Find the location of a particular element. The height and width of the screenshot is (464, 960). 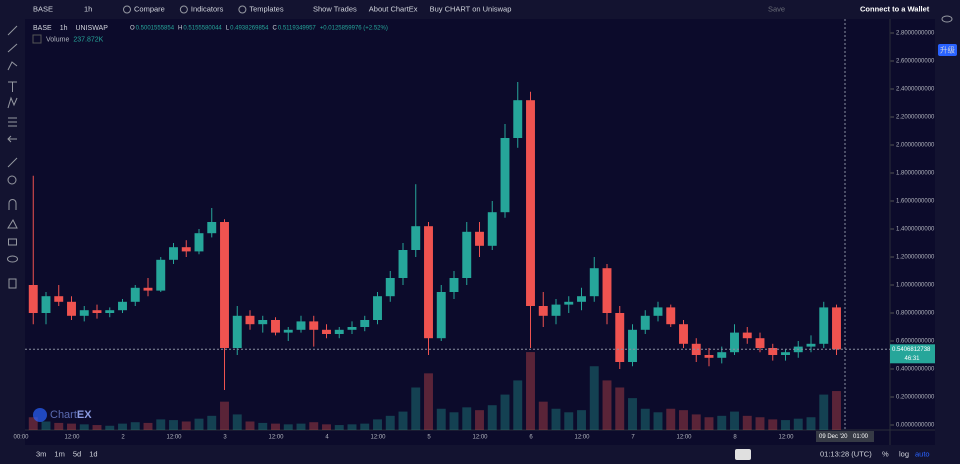

upgrade-label: 升级 is located at coordinates (947, 49).